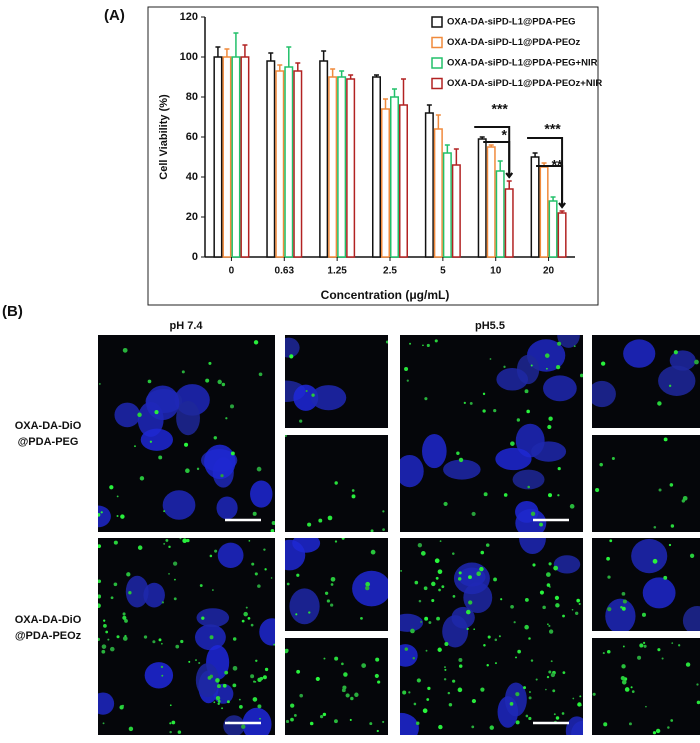  I want to click on micrograph, so click(646, 381).